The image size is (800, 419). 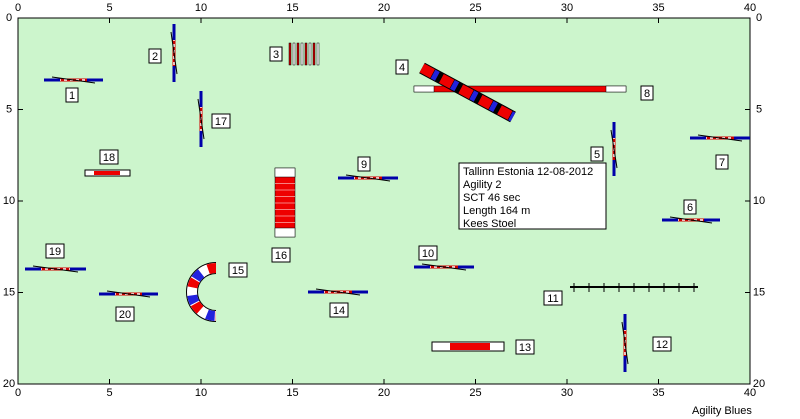 I want to click on obstacle-label: 20, so click(x=125, y=315).